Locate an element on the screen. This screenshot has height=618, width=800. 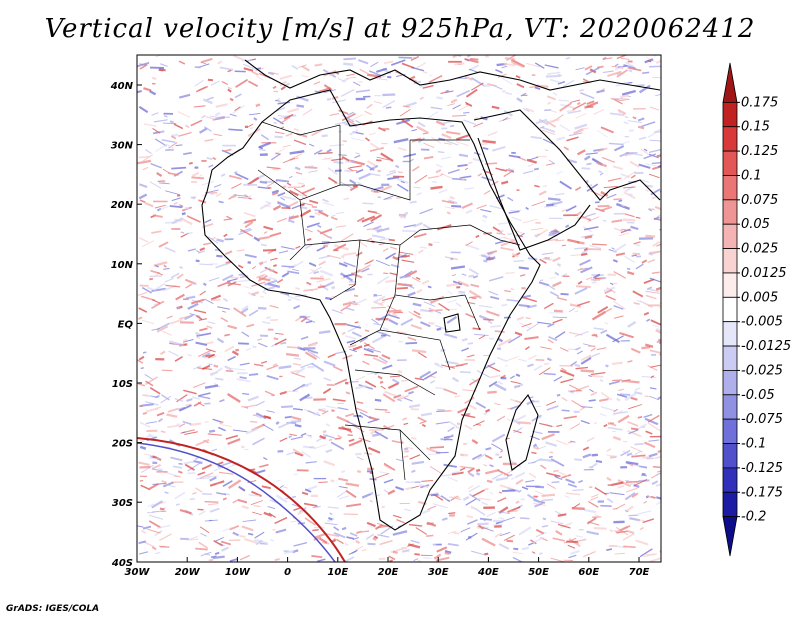
madagascar-coastline is located at coordinates (522, 432).